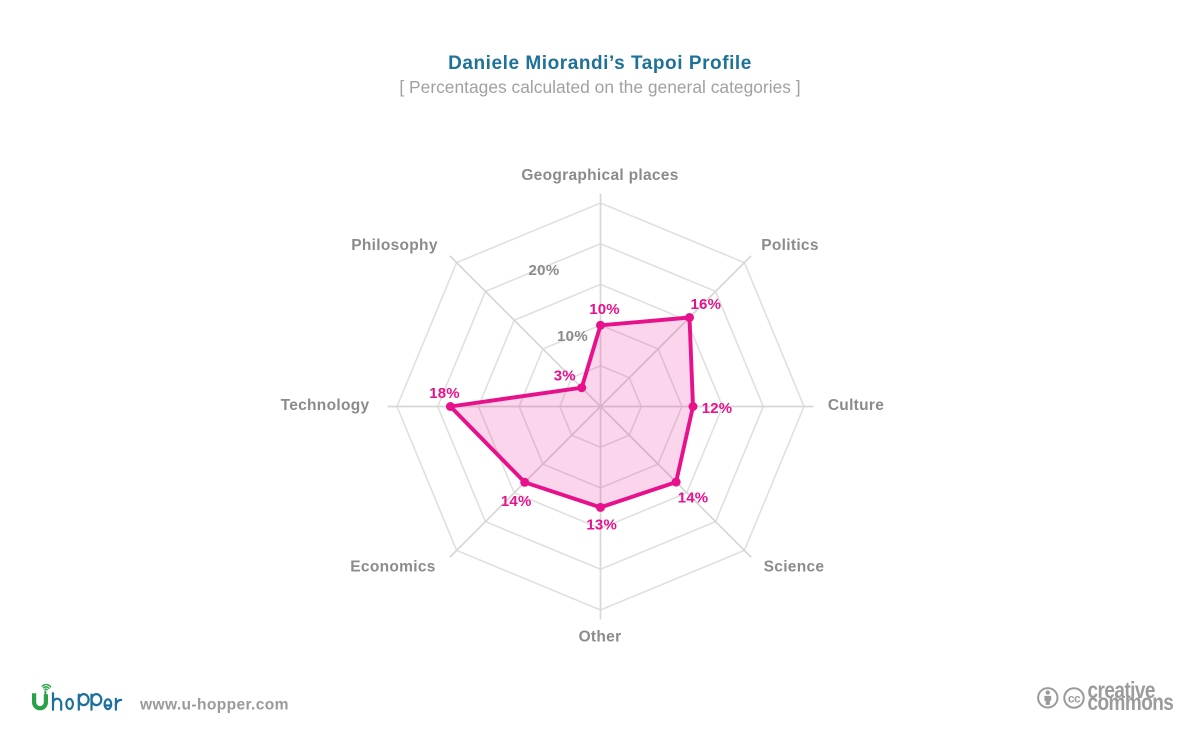 This screenshot has height=740, width=1200. What do you see at coordinates (705, 304) in the screenshot?
I see `svg-text: 16%` at bounding box center [705, 304].